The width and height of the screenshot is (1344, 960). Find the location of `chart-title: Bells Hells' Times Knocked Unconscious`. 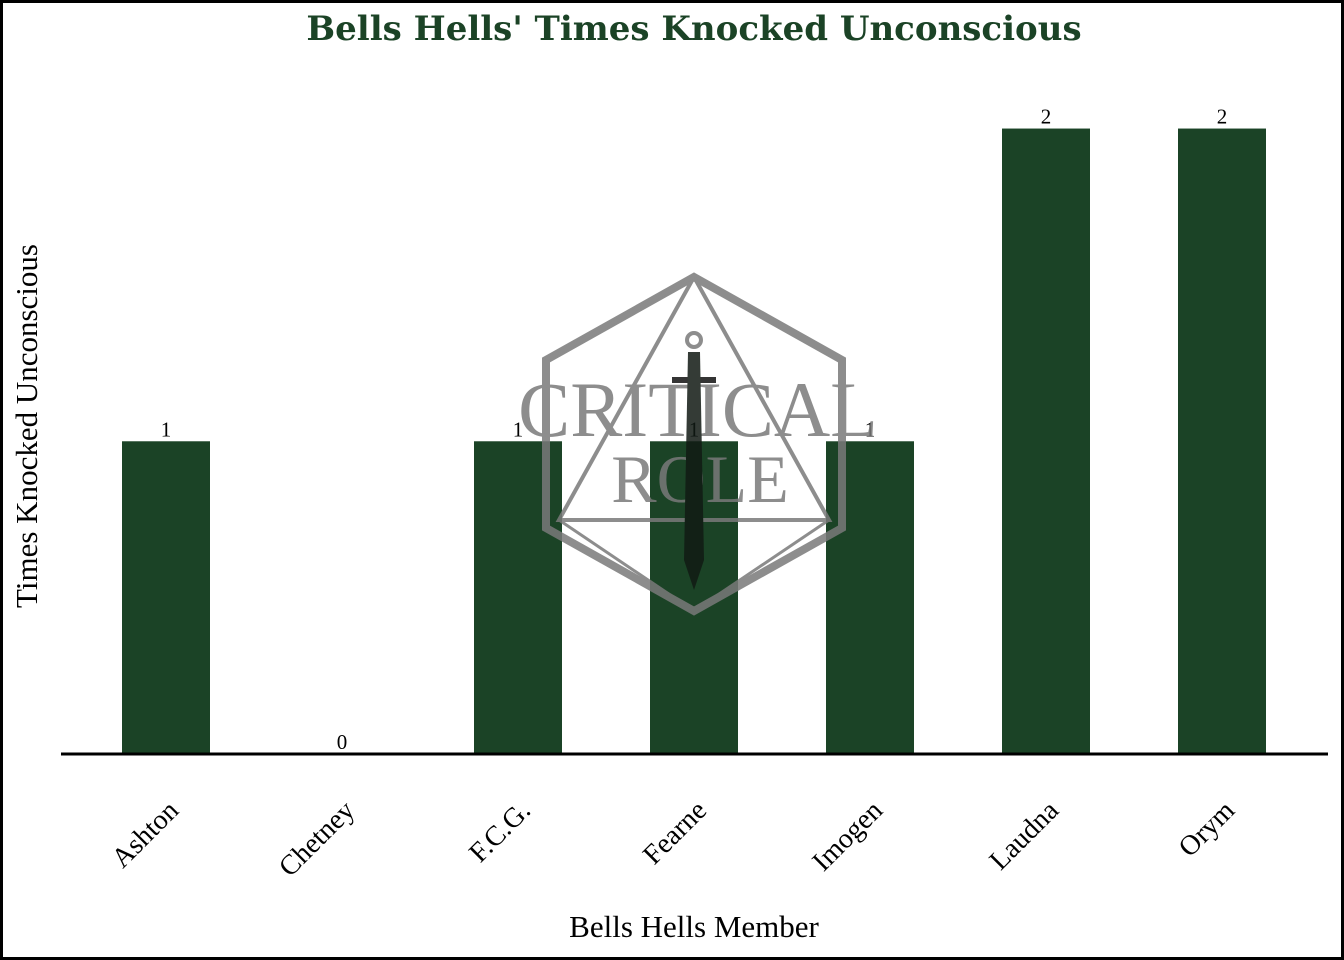

chart-title: Bells Hells' Times Knocked Unconscious is located at coordinates (693, 29).